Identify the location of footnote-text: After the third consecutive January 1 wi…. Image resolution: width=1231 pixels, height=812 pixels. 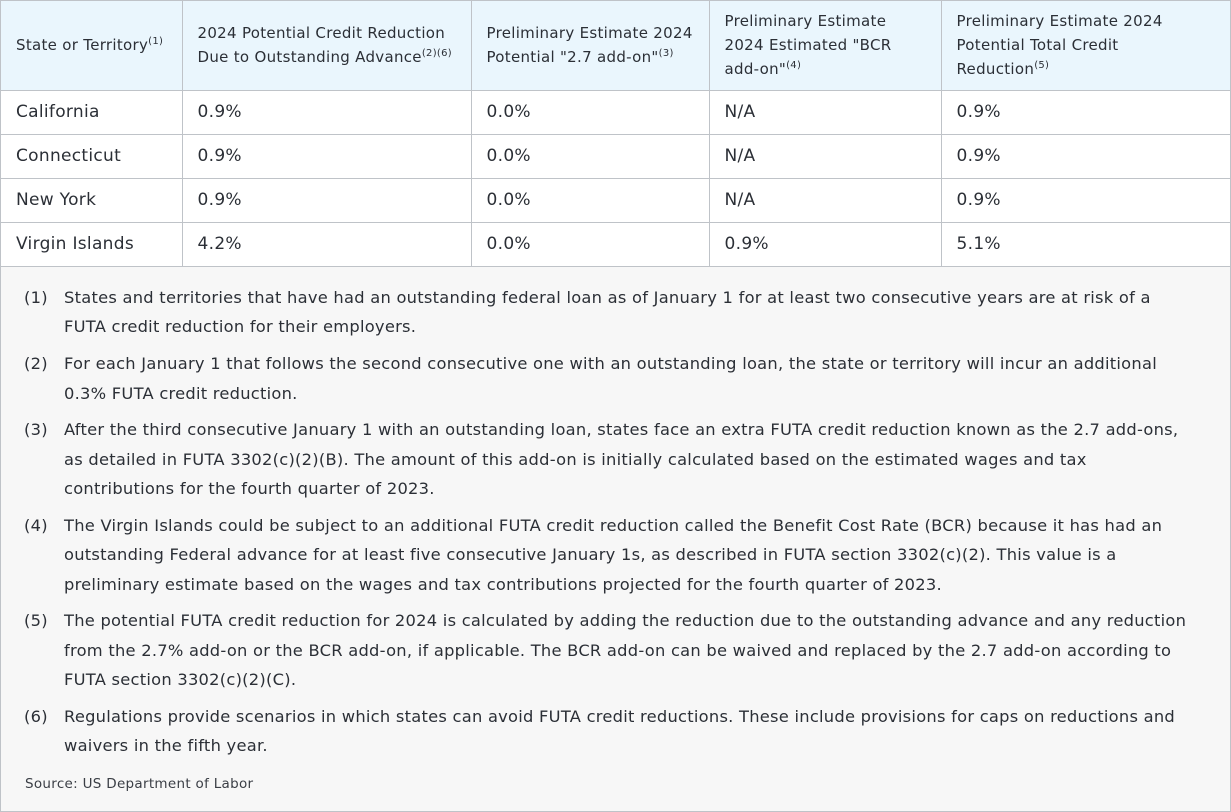
(621, 459).